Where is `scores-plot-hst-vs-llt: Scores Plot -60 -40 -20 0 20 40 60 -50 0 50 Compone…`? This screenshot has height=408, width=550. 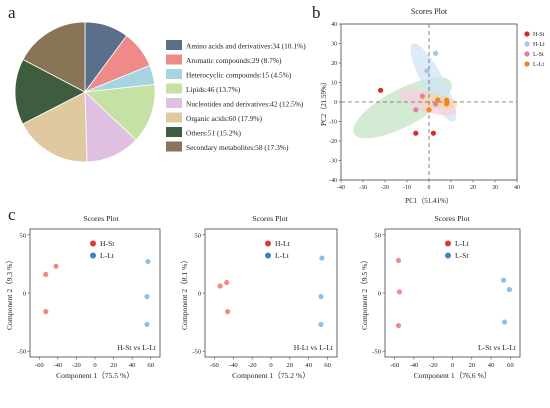
scores-plot-hst-vs-llt: Scores Plot -60 -40 -20 0 20 40 60 -50 0 50 Compone… is located at coordinates (83, 297).